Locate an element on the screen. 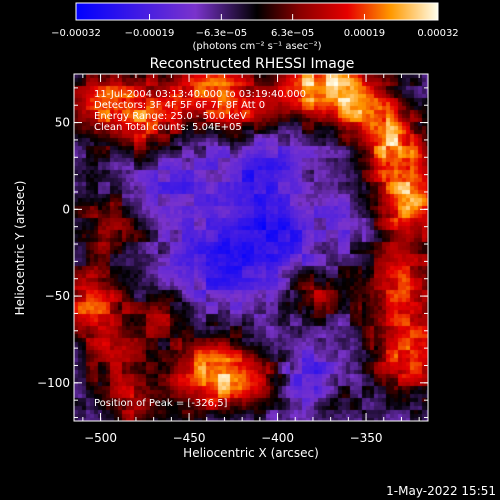 The image size is (500, 500). y-axis-label: Heliocentric Y (arcsec) is located at coordinates (20, 248).